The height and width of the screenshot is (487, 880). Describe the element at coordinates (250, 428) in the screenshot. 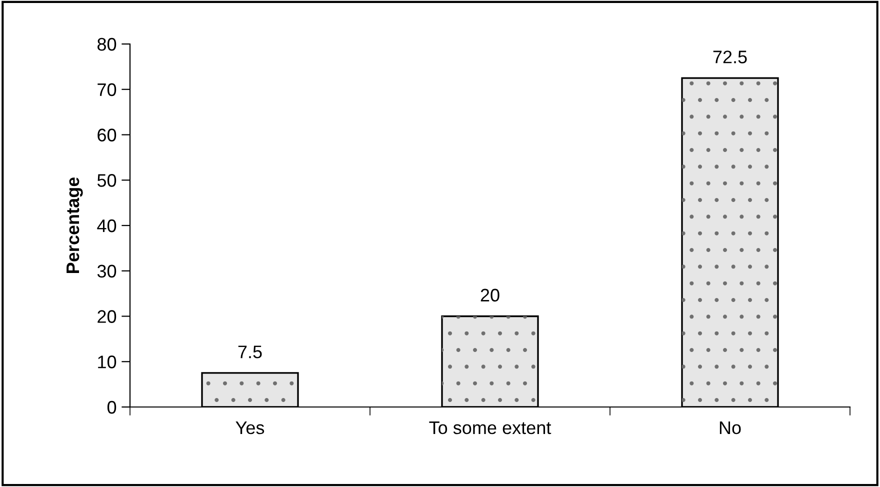

I see `x-tick-label: Yes` at that location.